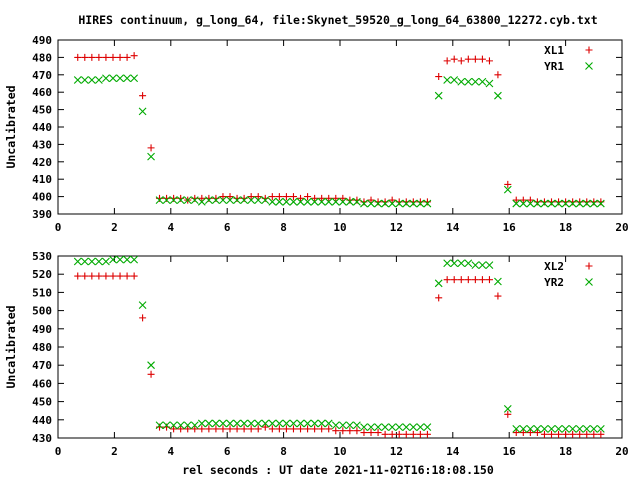 This screenshot has width=640, height=480. What do you see at coordinates (42, 292) in the screenshot?
I see `y-tick-label: 510` at bounding box center [42, 292].